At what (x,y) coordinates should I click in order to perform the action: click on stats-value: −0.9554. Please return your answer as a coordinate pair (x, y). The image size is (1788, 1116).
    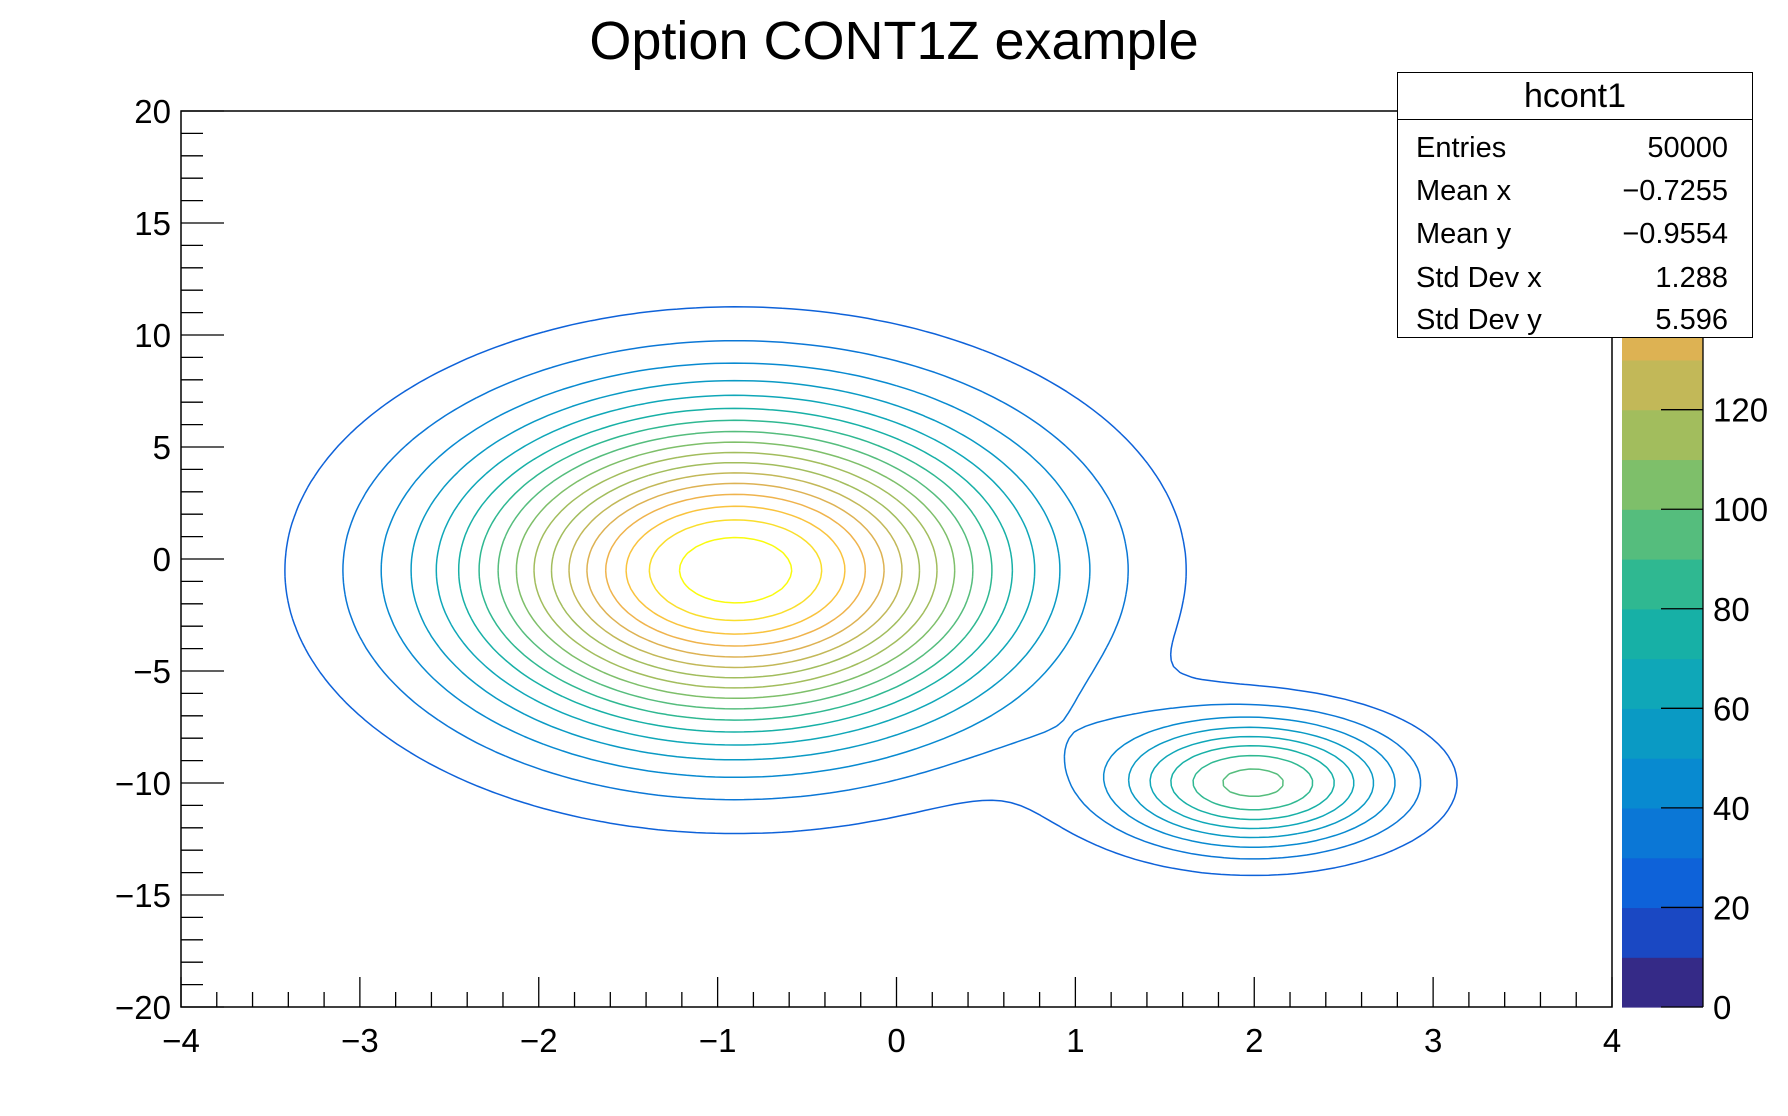
    Looking at the image, I should click on (1675, 234).